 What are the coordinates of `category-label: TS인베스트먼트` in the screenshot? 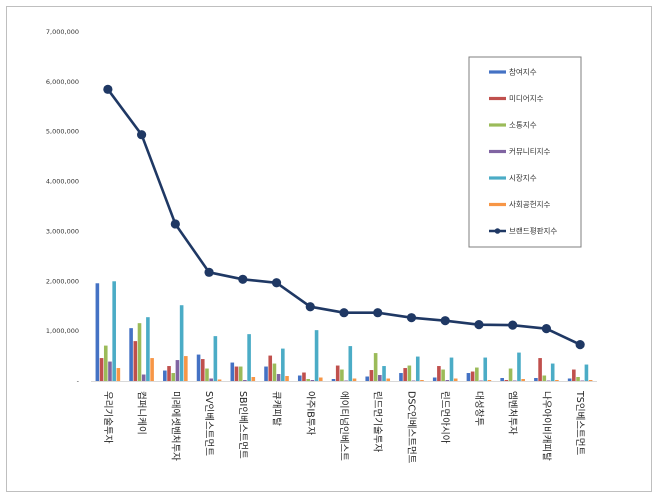 It's located at (579, 423).